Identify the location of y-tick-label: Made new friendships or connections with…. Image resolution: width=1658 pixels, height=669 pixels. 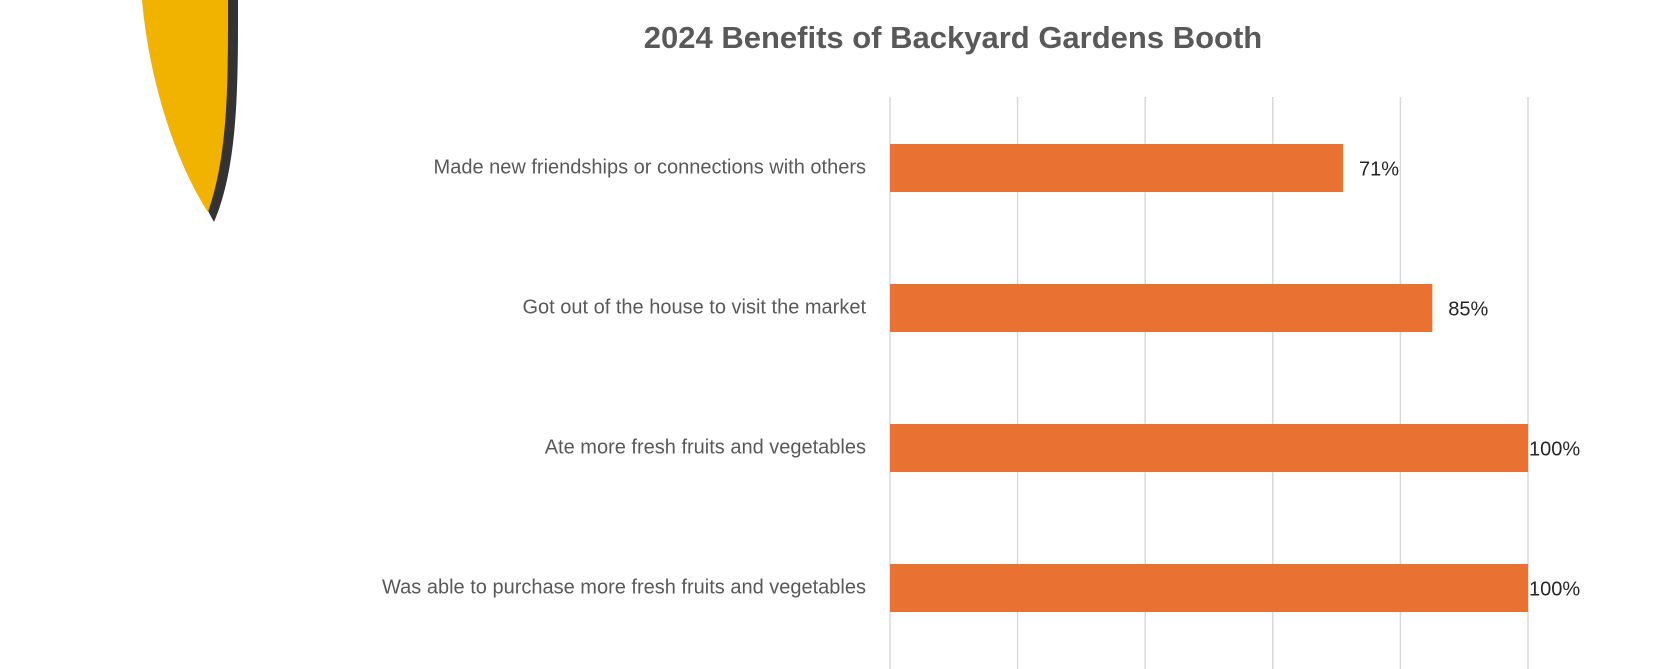
(650, 167).